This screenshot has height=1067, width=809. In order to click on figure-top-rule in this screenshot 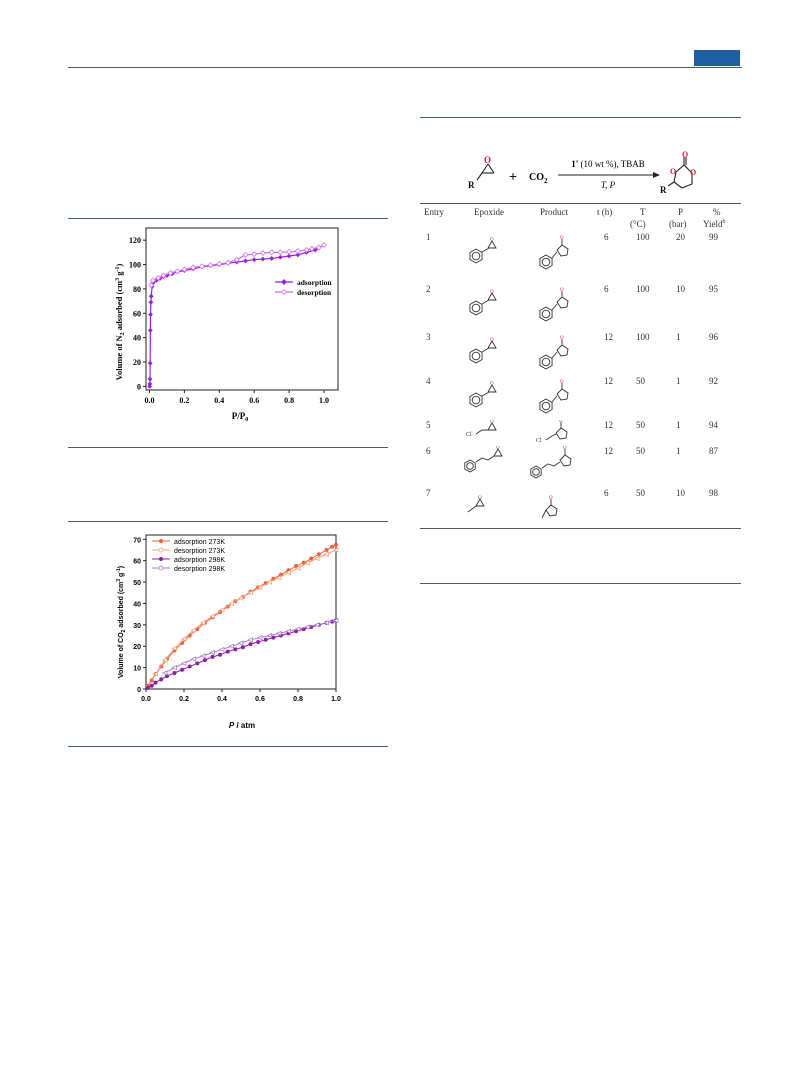, I will do `click(228, 218)`.